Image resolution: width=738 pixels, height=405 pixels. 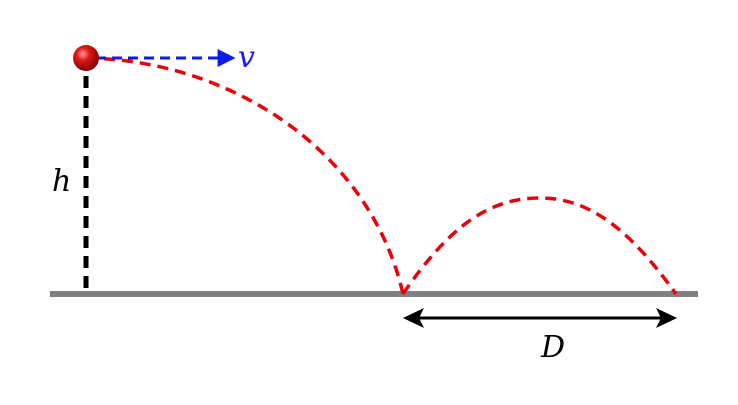 What do you see at coordinates (540, 318) in the screenshot?
I see `distance-arrow` at bounding box center [540, 318].